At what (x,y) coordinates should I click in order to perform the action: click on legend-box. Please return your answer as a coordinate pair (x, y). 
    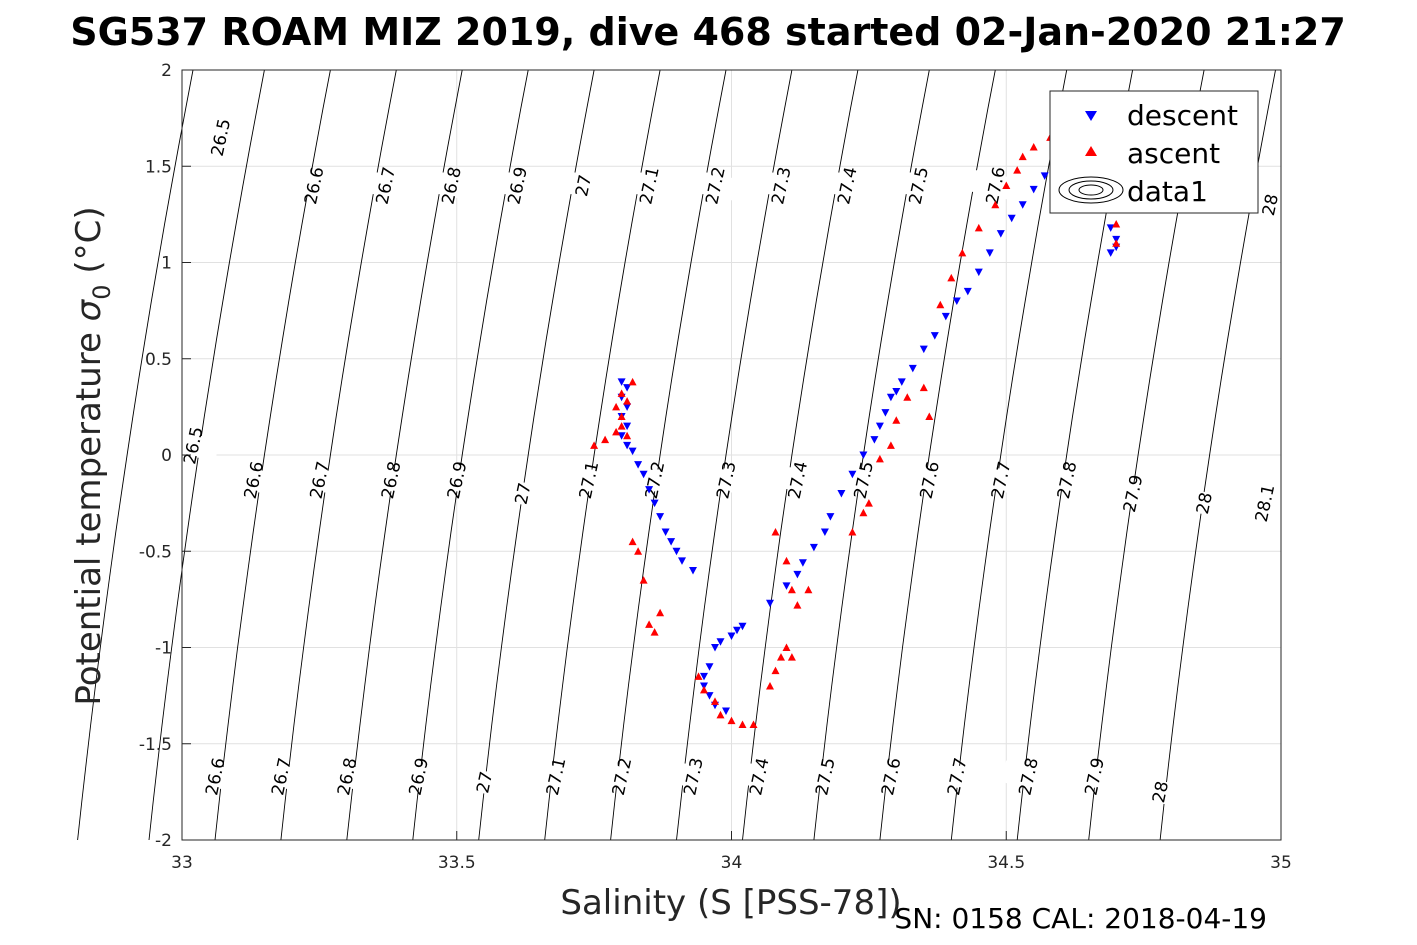
    Looking at the image, I should click on (1154, 152).